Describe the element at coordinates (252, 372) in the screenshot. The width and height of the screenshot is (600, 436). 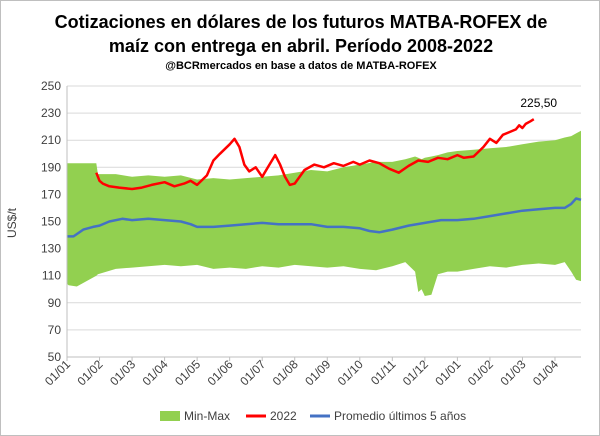
I see `x-tick-label: 01/07` at that location.